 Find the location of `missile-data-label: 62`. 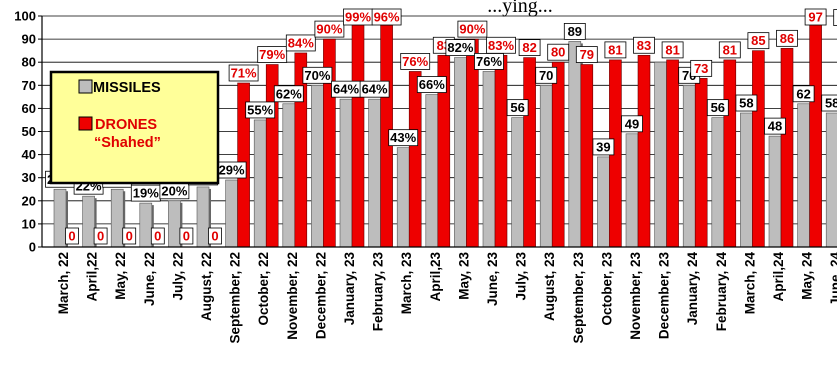

missile-data-label: 62 is located at coordinates (803, 93).